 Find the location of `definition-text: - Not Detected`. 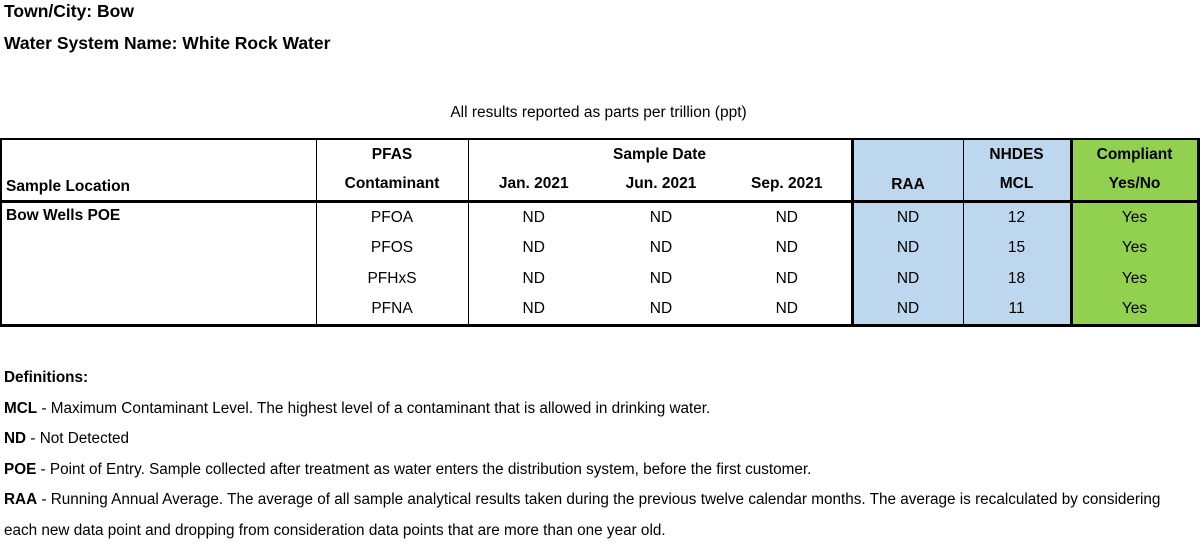

definition-text: - Not Detected is located at coordinates (77, 439).